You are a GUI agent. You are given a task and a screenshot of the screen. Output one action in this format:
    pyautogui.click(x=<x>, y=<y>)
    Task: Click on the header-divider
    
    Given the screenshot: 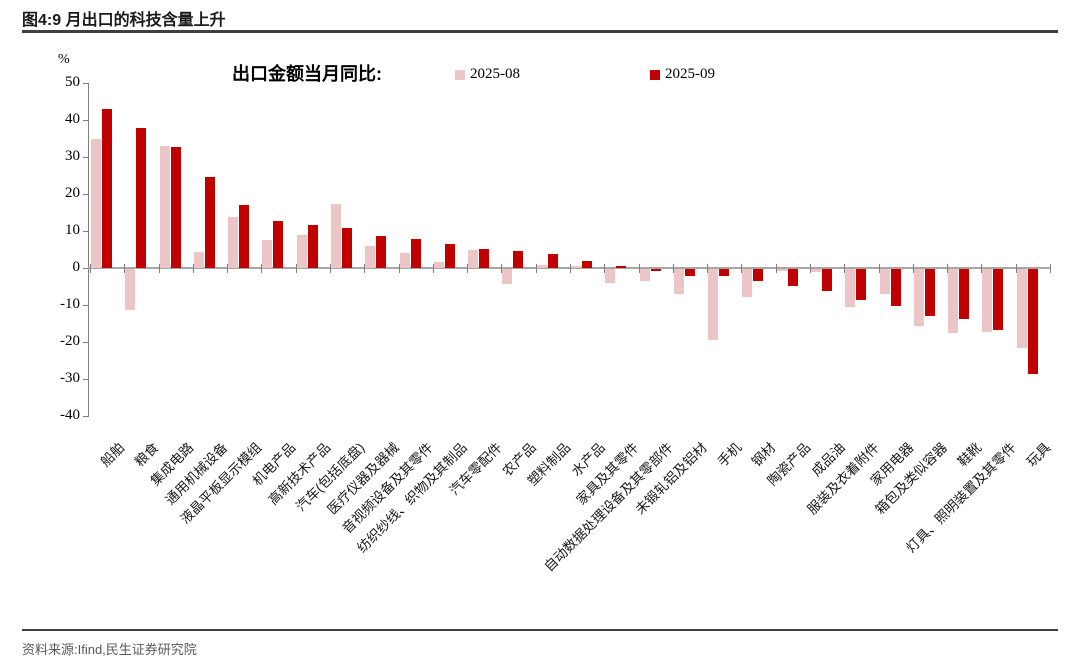 What is the action you would take?
    pyautogui.click(x=540, y=31)
    